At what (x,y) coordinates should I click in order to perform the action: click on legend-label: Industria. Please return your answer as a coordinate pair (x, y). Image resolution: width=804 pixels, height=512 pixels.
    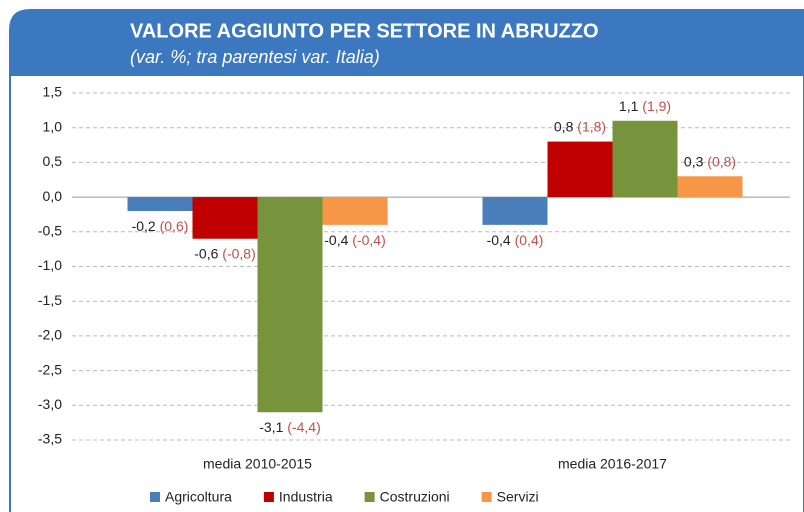
    Looking at the image, I should click on (306, 497).